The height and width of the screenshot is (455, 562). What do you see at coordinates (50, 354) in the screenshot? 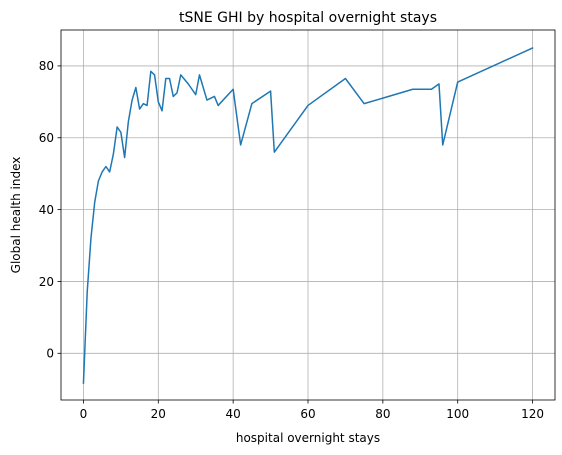
I see `y-tick-label: 0` at bounding box center [50, 354].